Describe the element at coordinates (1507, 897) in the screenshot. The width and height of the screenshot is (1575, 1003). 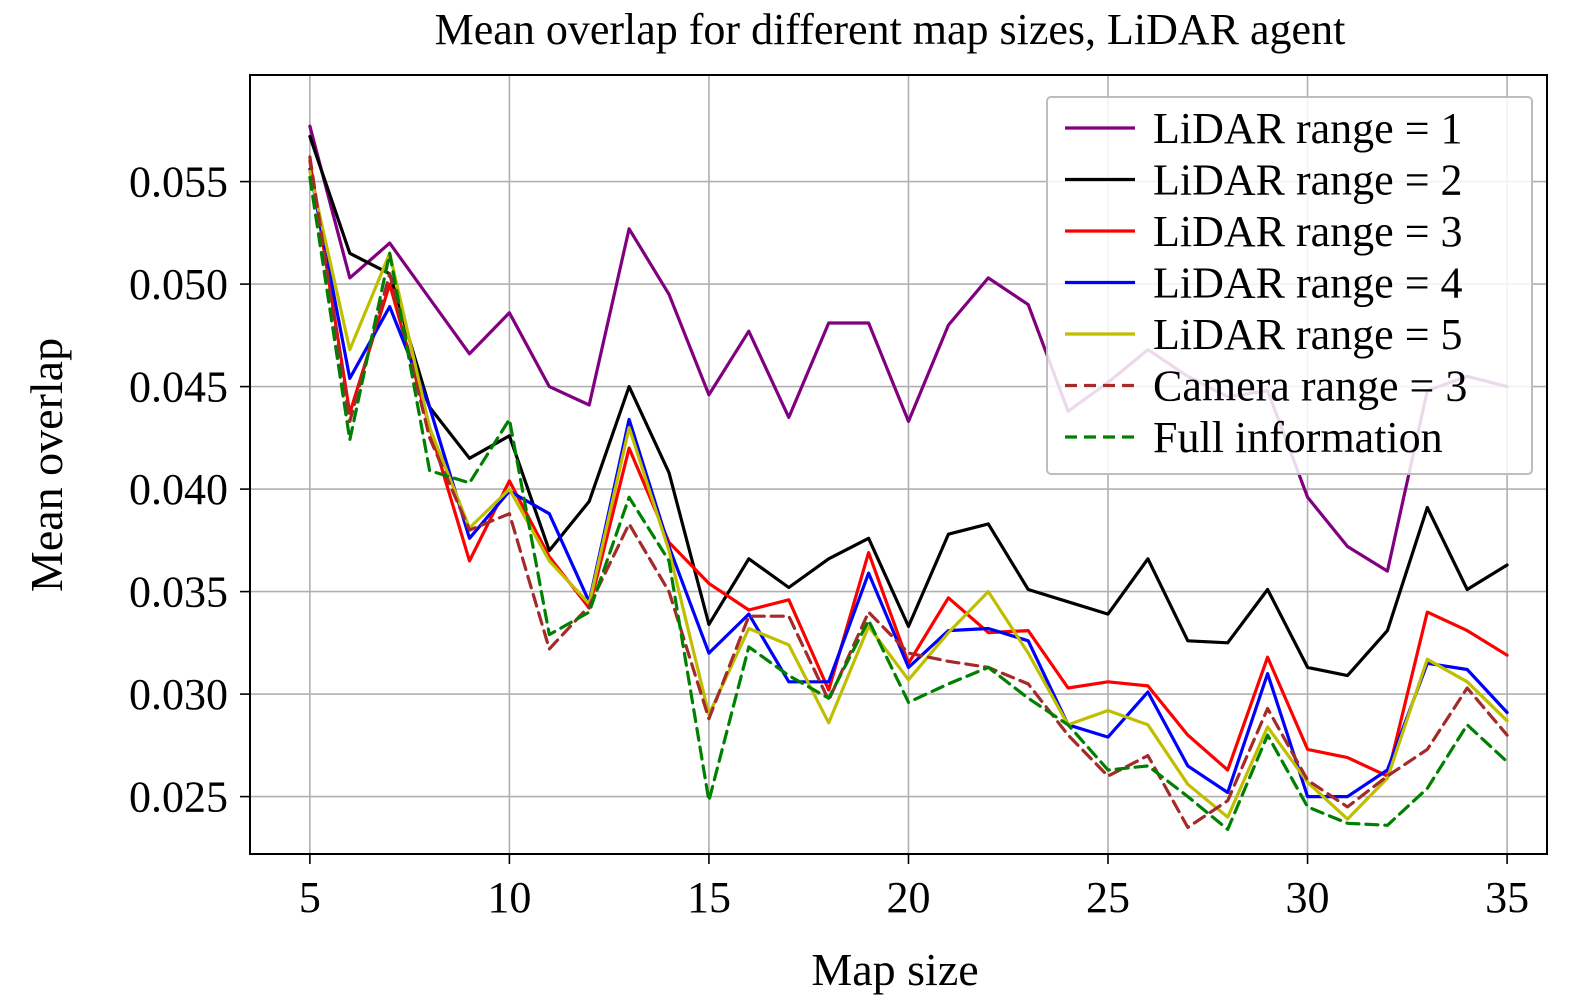
I see `x-tick-label: 35` at that location.